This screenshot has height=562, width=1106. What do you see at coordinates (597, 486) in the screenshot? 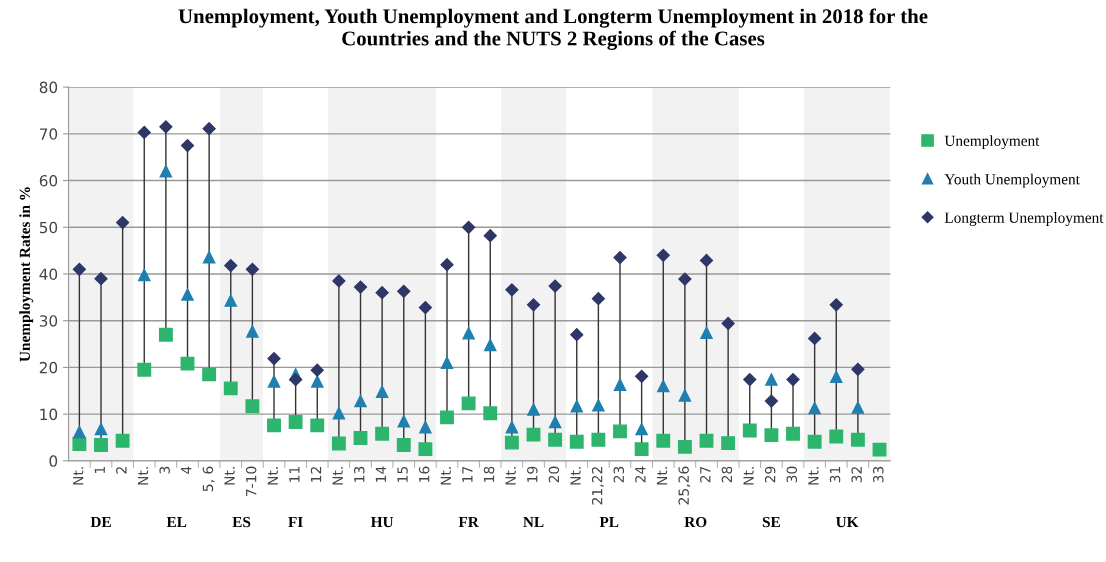
I see `x-tick-label: 21,22` at bounding box center [597, 486].